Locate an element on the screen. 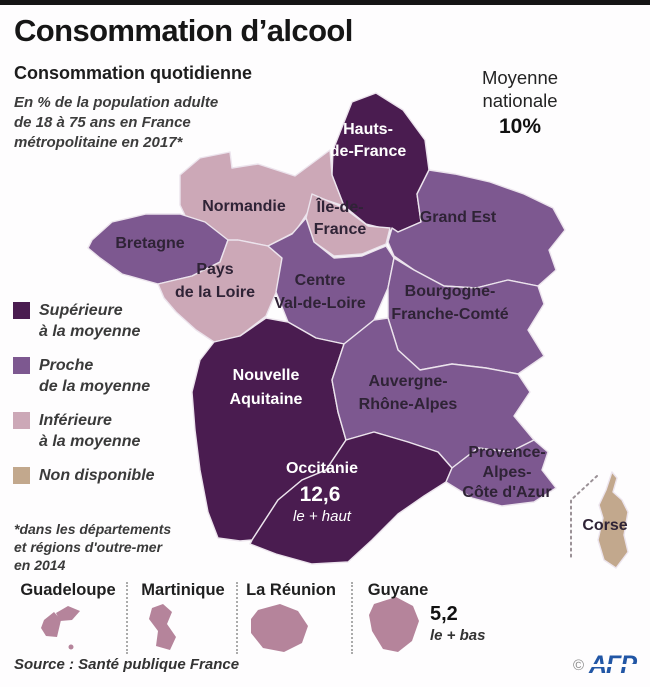  region-label-provence-alpes-cote-dazur: Côte d'Azur is located at coordinates (506, 492).